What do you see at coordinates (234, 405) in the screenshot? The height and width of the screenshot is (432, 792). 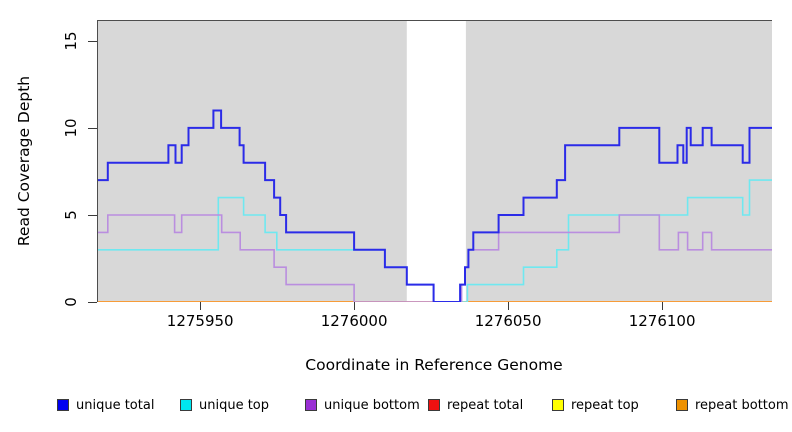 I see `legend-label: unique top` at bounding box center [234, 405].